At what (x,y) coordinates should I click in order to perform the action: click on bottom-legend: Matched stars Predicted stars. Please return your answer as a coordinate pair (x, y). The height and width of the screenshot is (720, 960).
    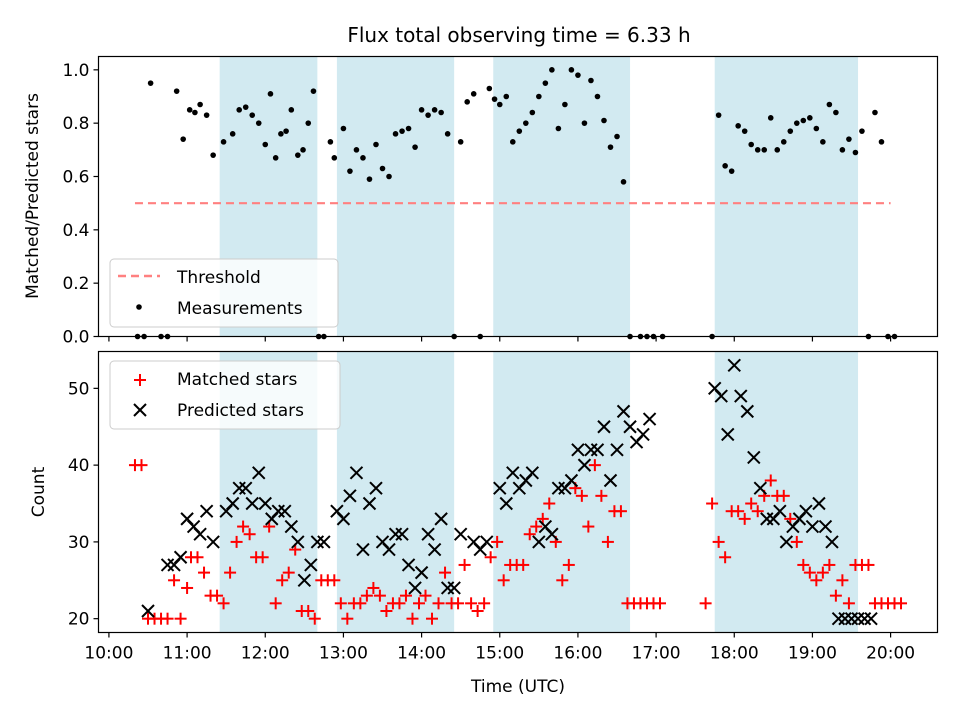
    Looking at the image, I should click on (225, 395).